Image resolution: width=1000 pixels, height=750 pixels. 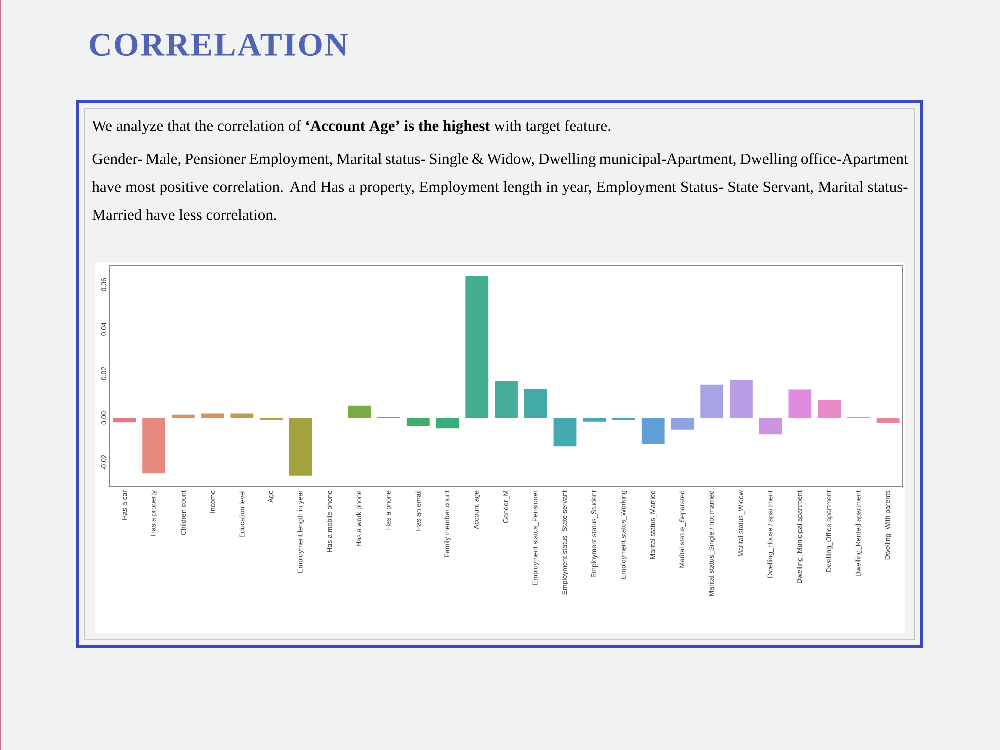 What do you see at coordinates (500, 186) in the screenshot?
I see `text: Gender- Male, Pensioner Employment, Marital status- Single & Widow, Dwelling municipal-Apartment, Dwelling office-Apartment have most positive correlation. And Has a property, Employment length in year, Employment Status- State Servant, Marital status- Married have less correlation.` at bounding box center [500, 186].